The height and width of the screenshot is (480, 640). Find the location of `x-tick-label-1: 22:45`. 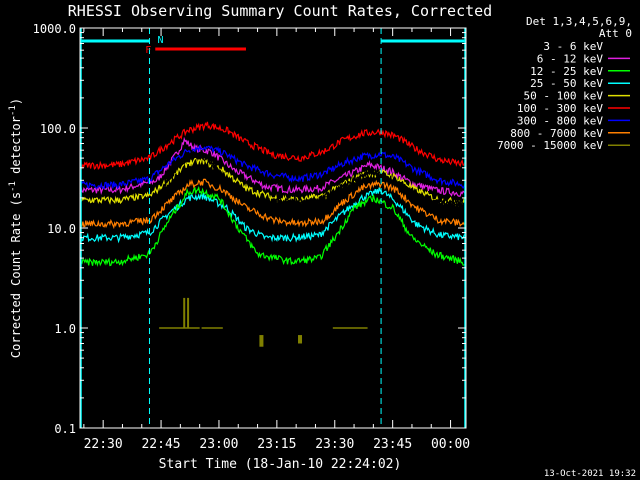

x-tick-label-1: 22:45 is located at coordinates (160, 444).